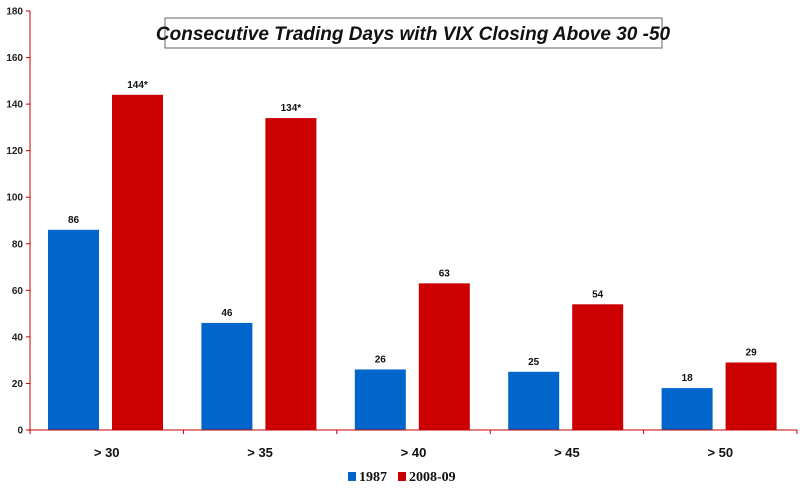 This screenshot has height=488, width=800. Describe the element at coordinates (107, 452) in the screenshot. I see `x-tick-label: > 30` at that location.